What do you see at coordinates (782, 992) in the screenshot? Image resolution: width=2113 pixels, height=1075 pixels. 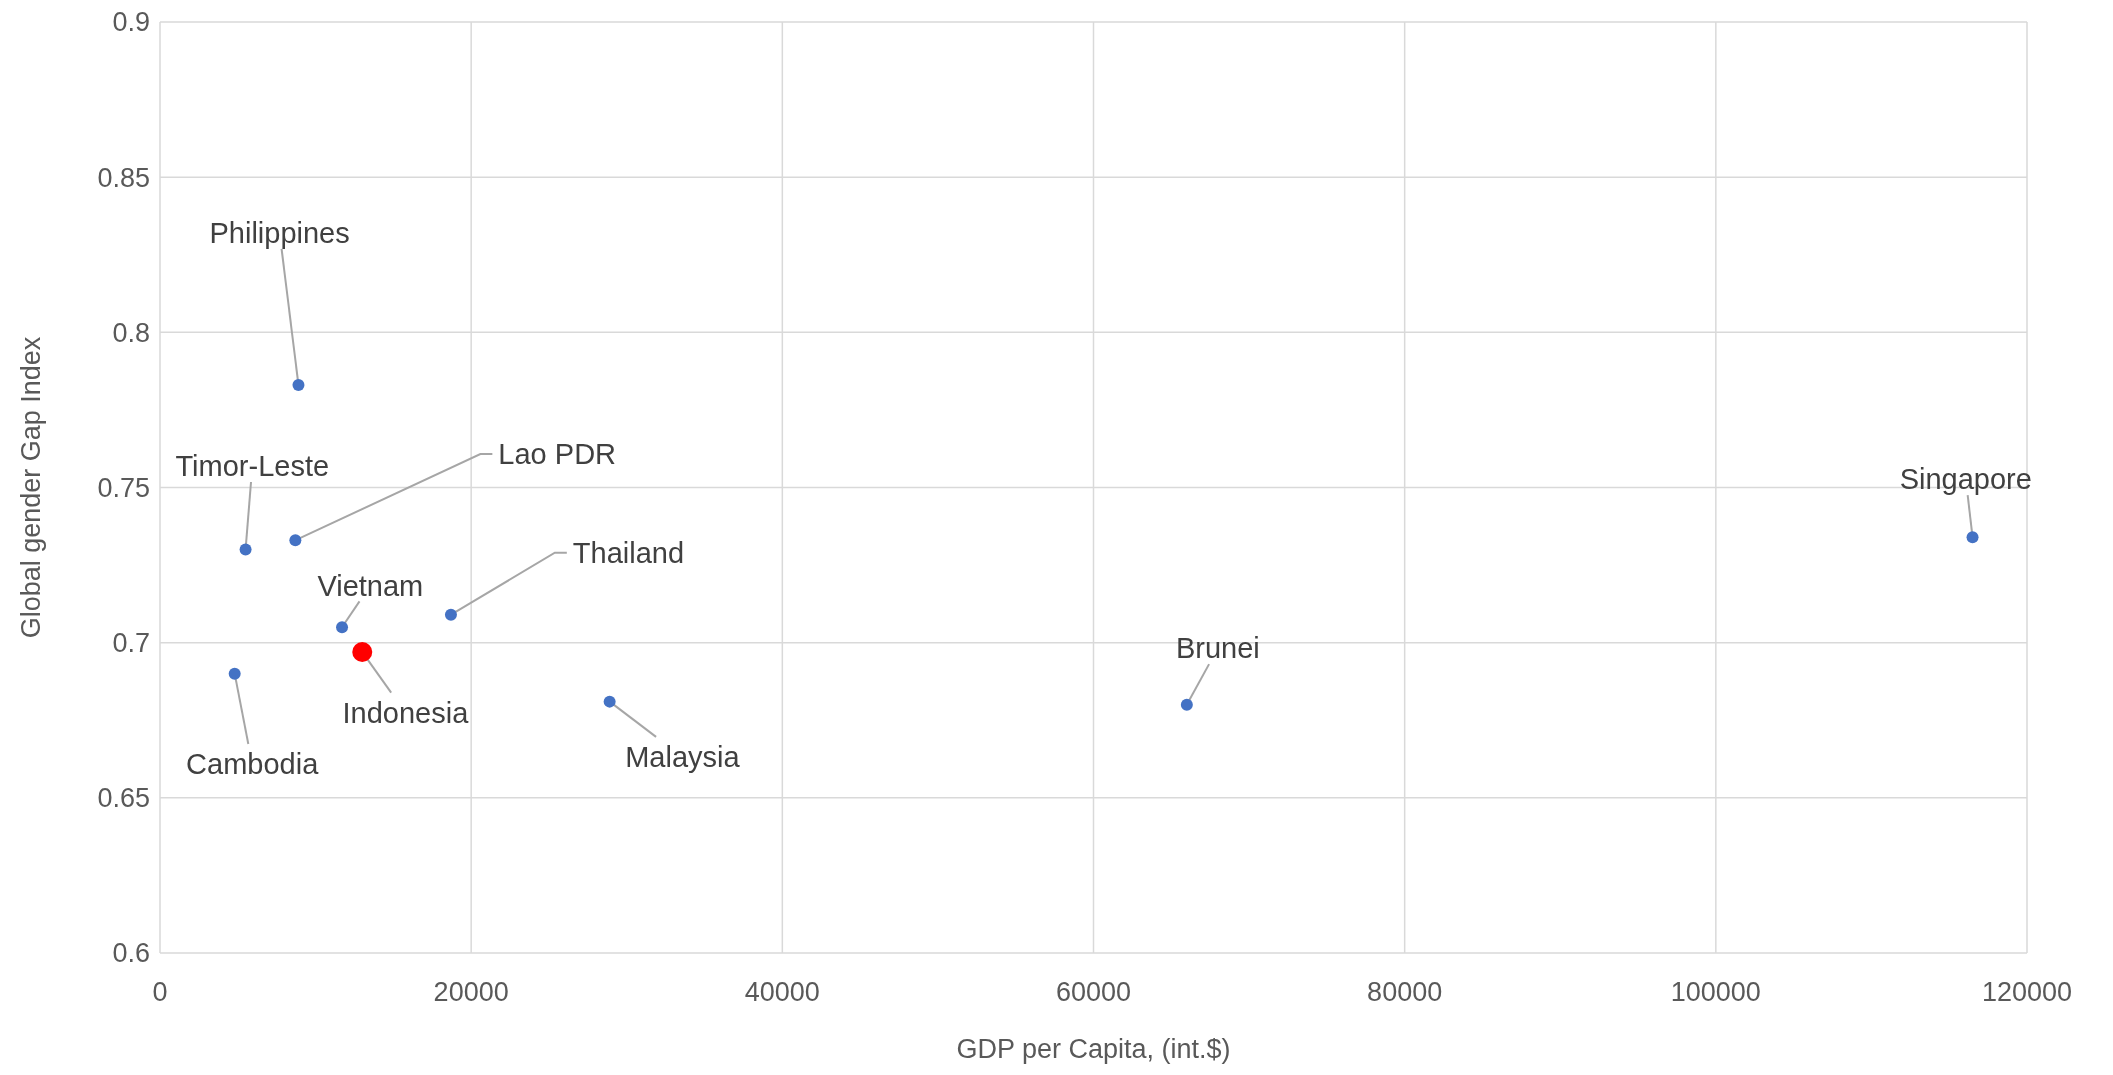 I see `x-tick-label: 40000` at bounding box center [782, 992].